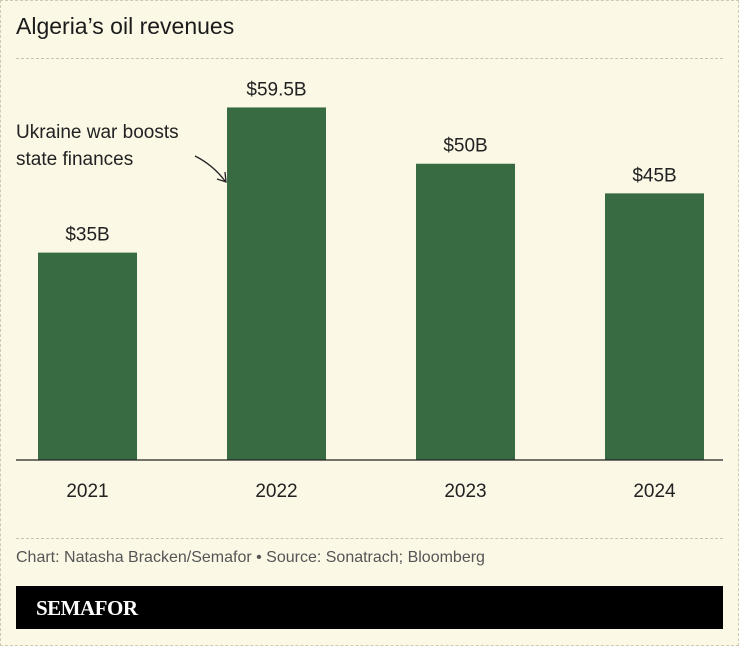 The width and height of the screenshot is (739, 646). What do you see at coordinates (369, 538) in the screenshot?
I see `divider-bottom` at bounding box center [369, 538].